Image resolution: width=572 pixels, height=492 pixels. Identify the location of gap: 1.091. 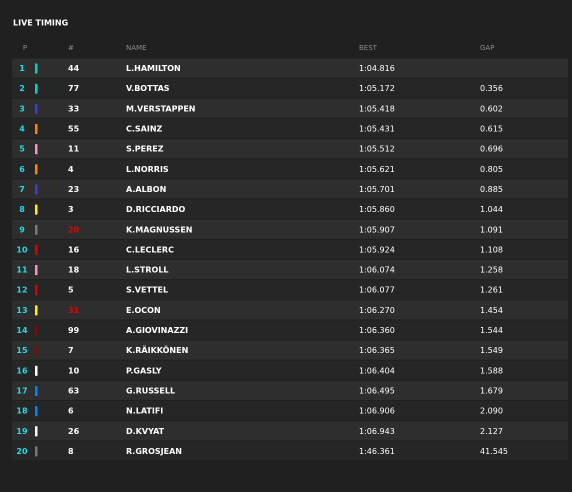
(491, 229).